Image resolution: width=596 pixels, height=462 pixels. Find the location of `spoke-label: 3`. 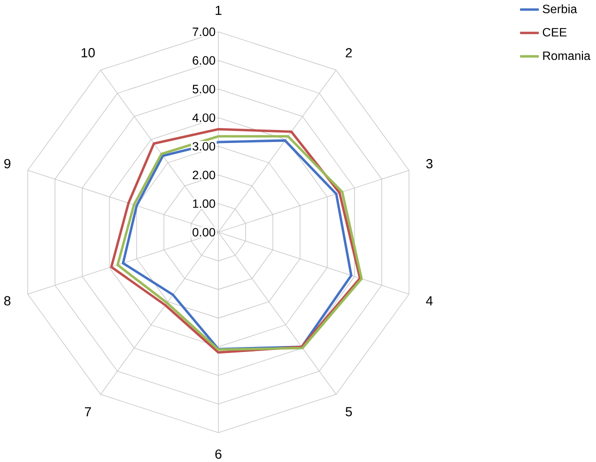

spoke-label: 3 is located at coordinates (429, 163).